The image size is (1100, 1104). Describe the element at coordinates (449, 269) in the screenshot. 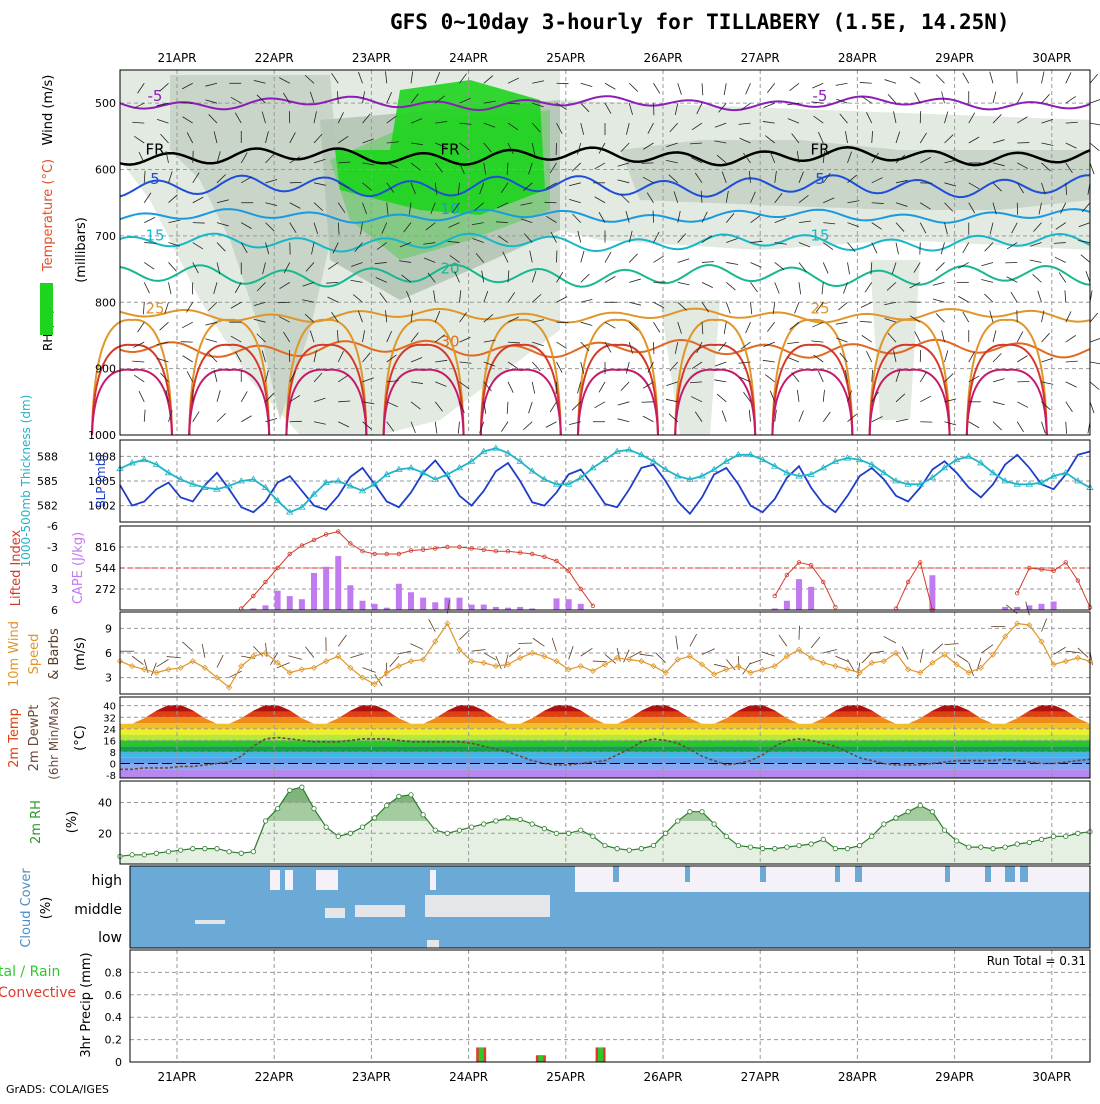

I see `isotherm-label: 20` at that location.